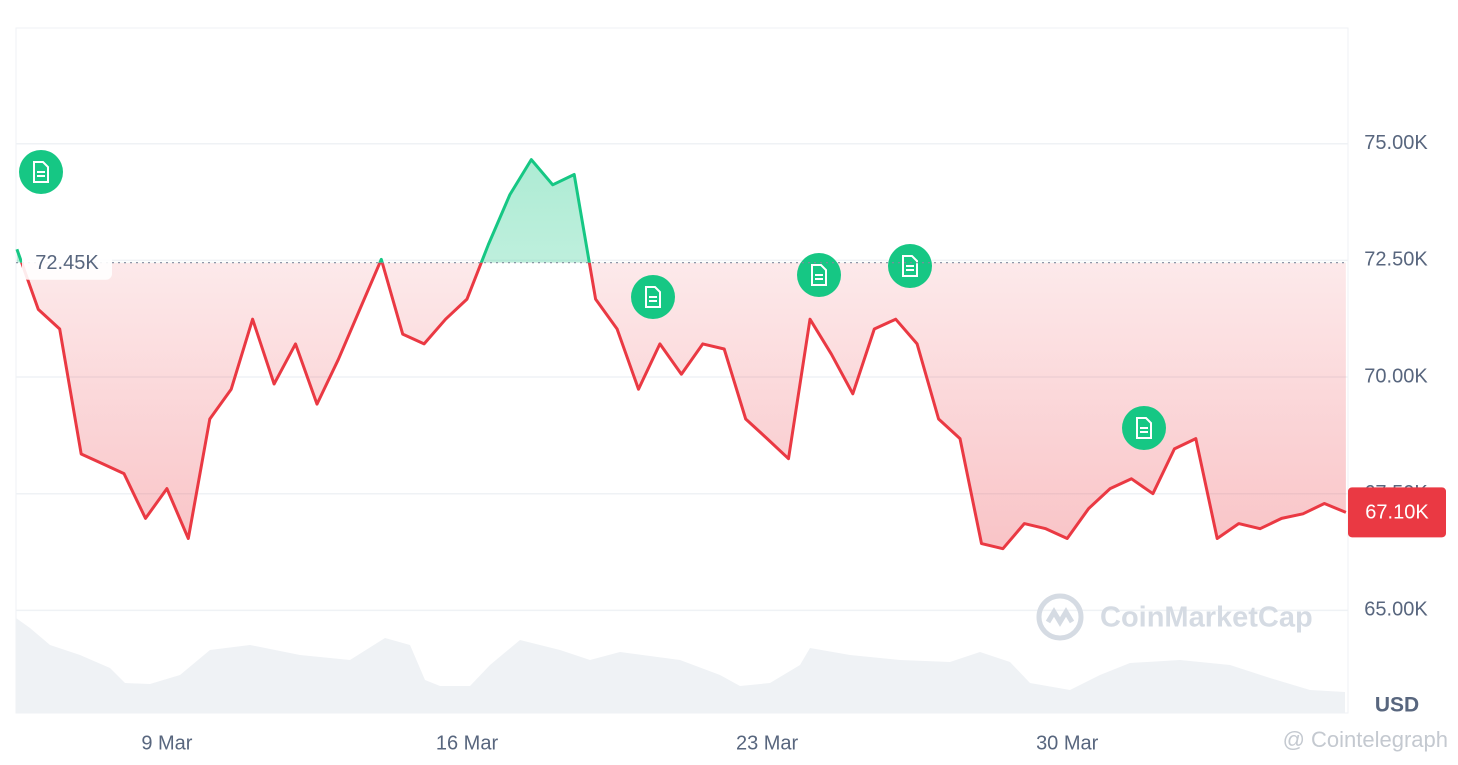  I want to click on y-tick-label: 75.00K, so click(1396, 143).